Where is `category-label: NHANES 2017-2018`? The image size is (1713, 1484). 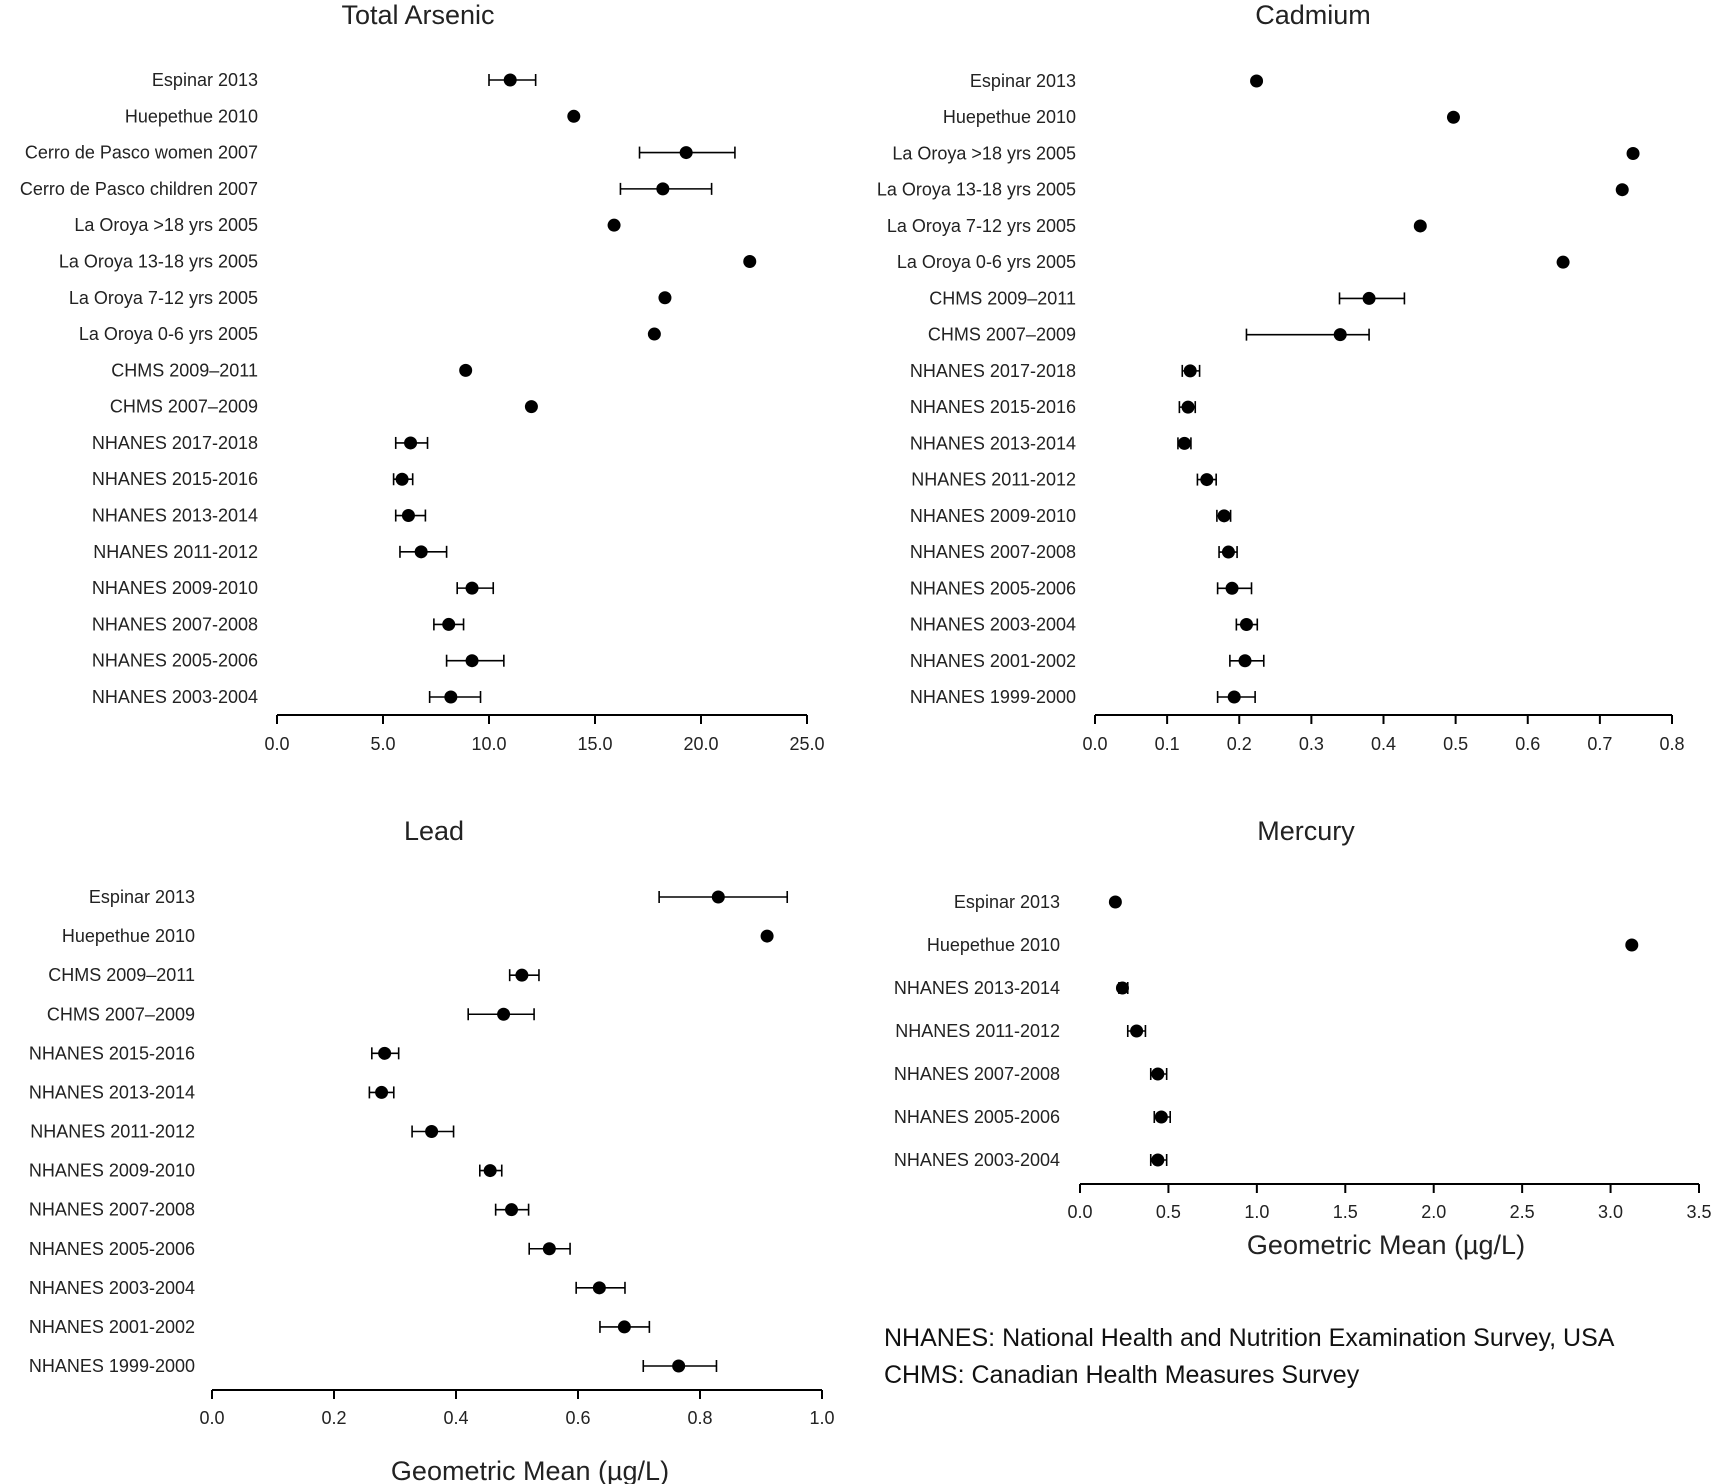 category-label: NHANES 2017-2018 is located at coordinates (175, 443).